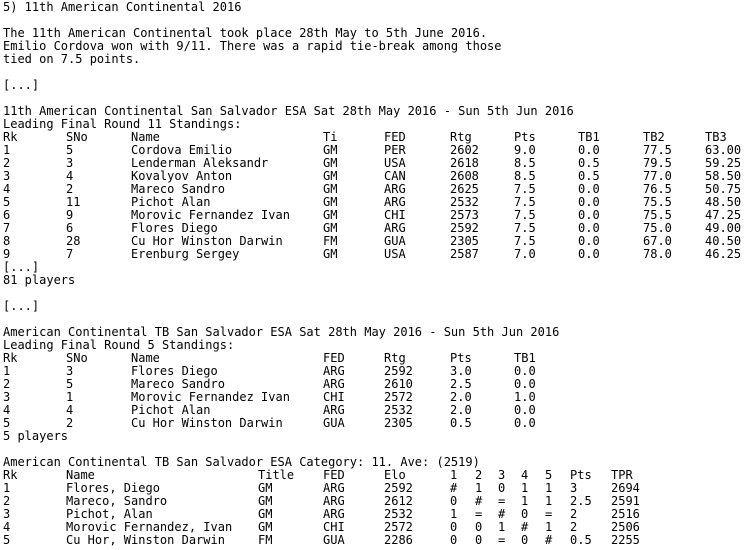 The height and width of the screenshot is (550, 750). I want to click on table-cell: 67.0, so click(657, 241).